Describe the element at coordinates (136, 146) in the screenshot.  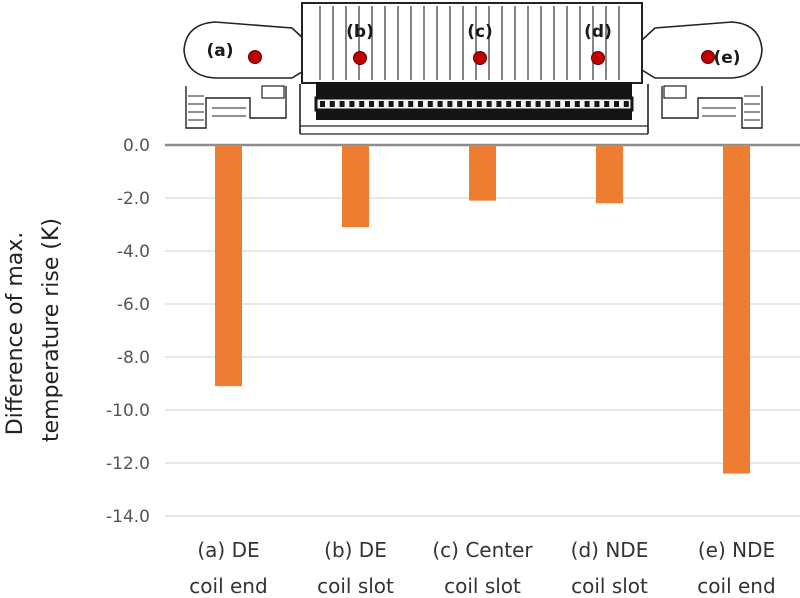
I see `y-tick-label: 0.0` at that location.